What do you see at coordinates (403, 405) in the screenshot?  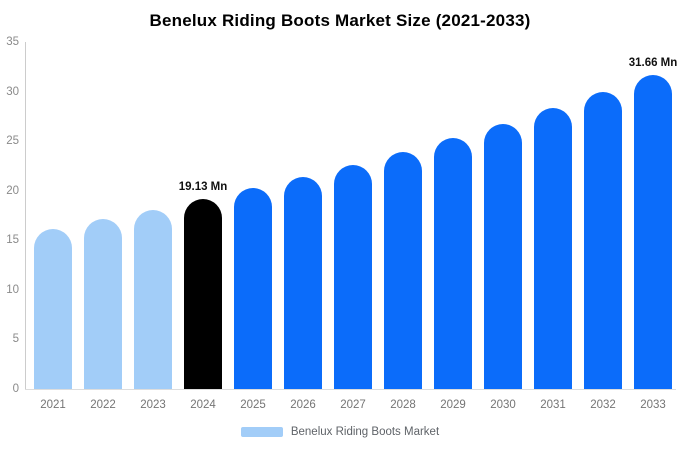 I see `x-axis-label-2028: 2028` at bounding box center [403, 405].